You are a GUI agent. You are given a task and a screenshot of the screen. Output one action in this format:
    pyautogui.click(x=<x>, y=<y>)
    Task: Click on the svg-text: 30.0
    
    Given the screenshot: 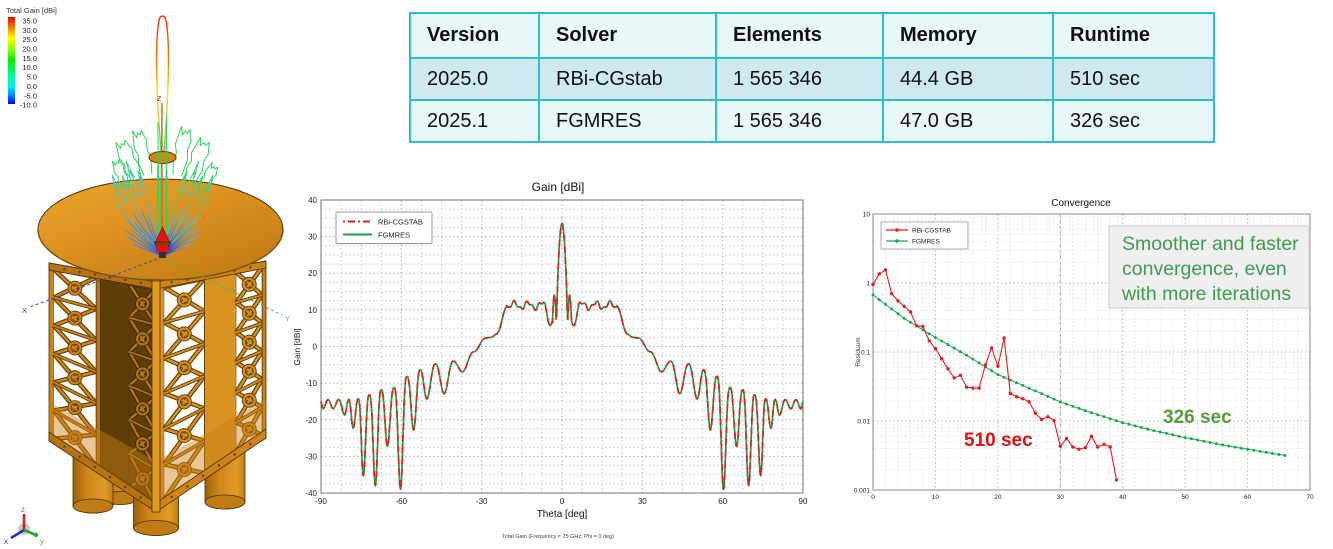 What is the action you would take?
    pyautogui.click(x=29, y=30)
    